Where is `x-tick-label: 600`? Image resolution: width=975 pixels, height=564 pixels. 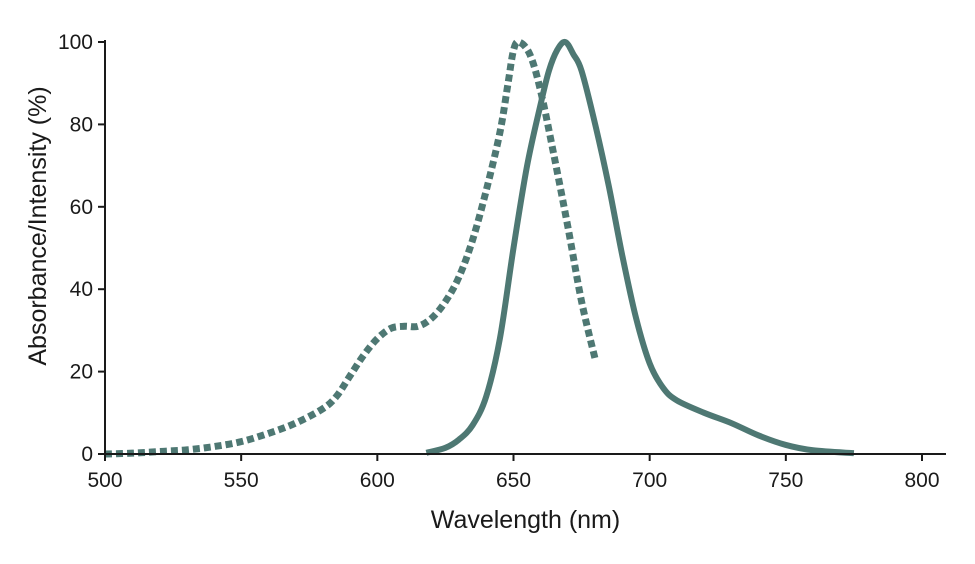
x-tick-label: 600 is located at coordinates (377, 480).